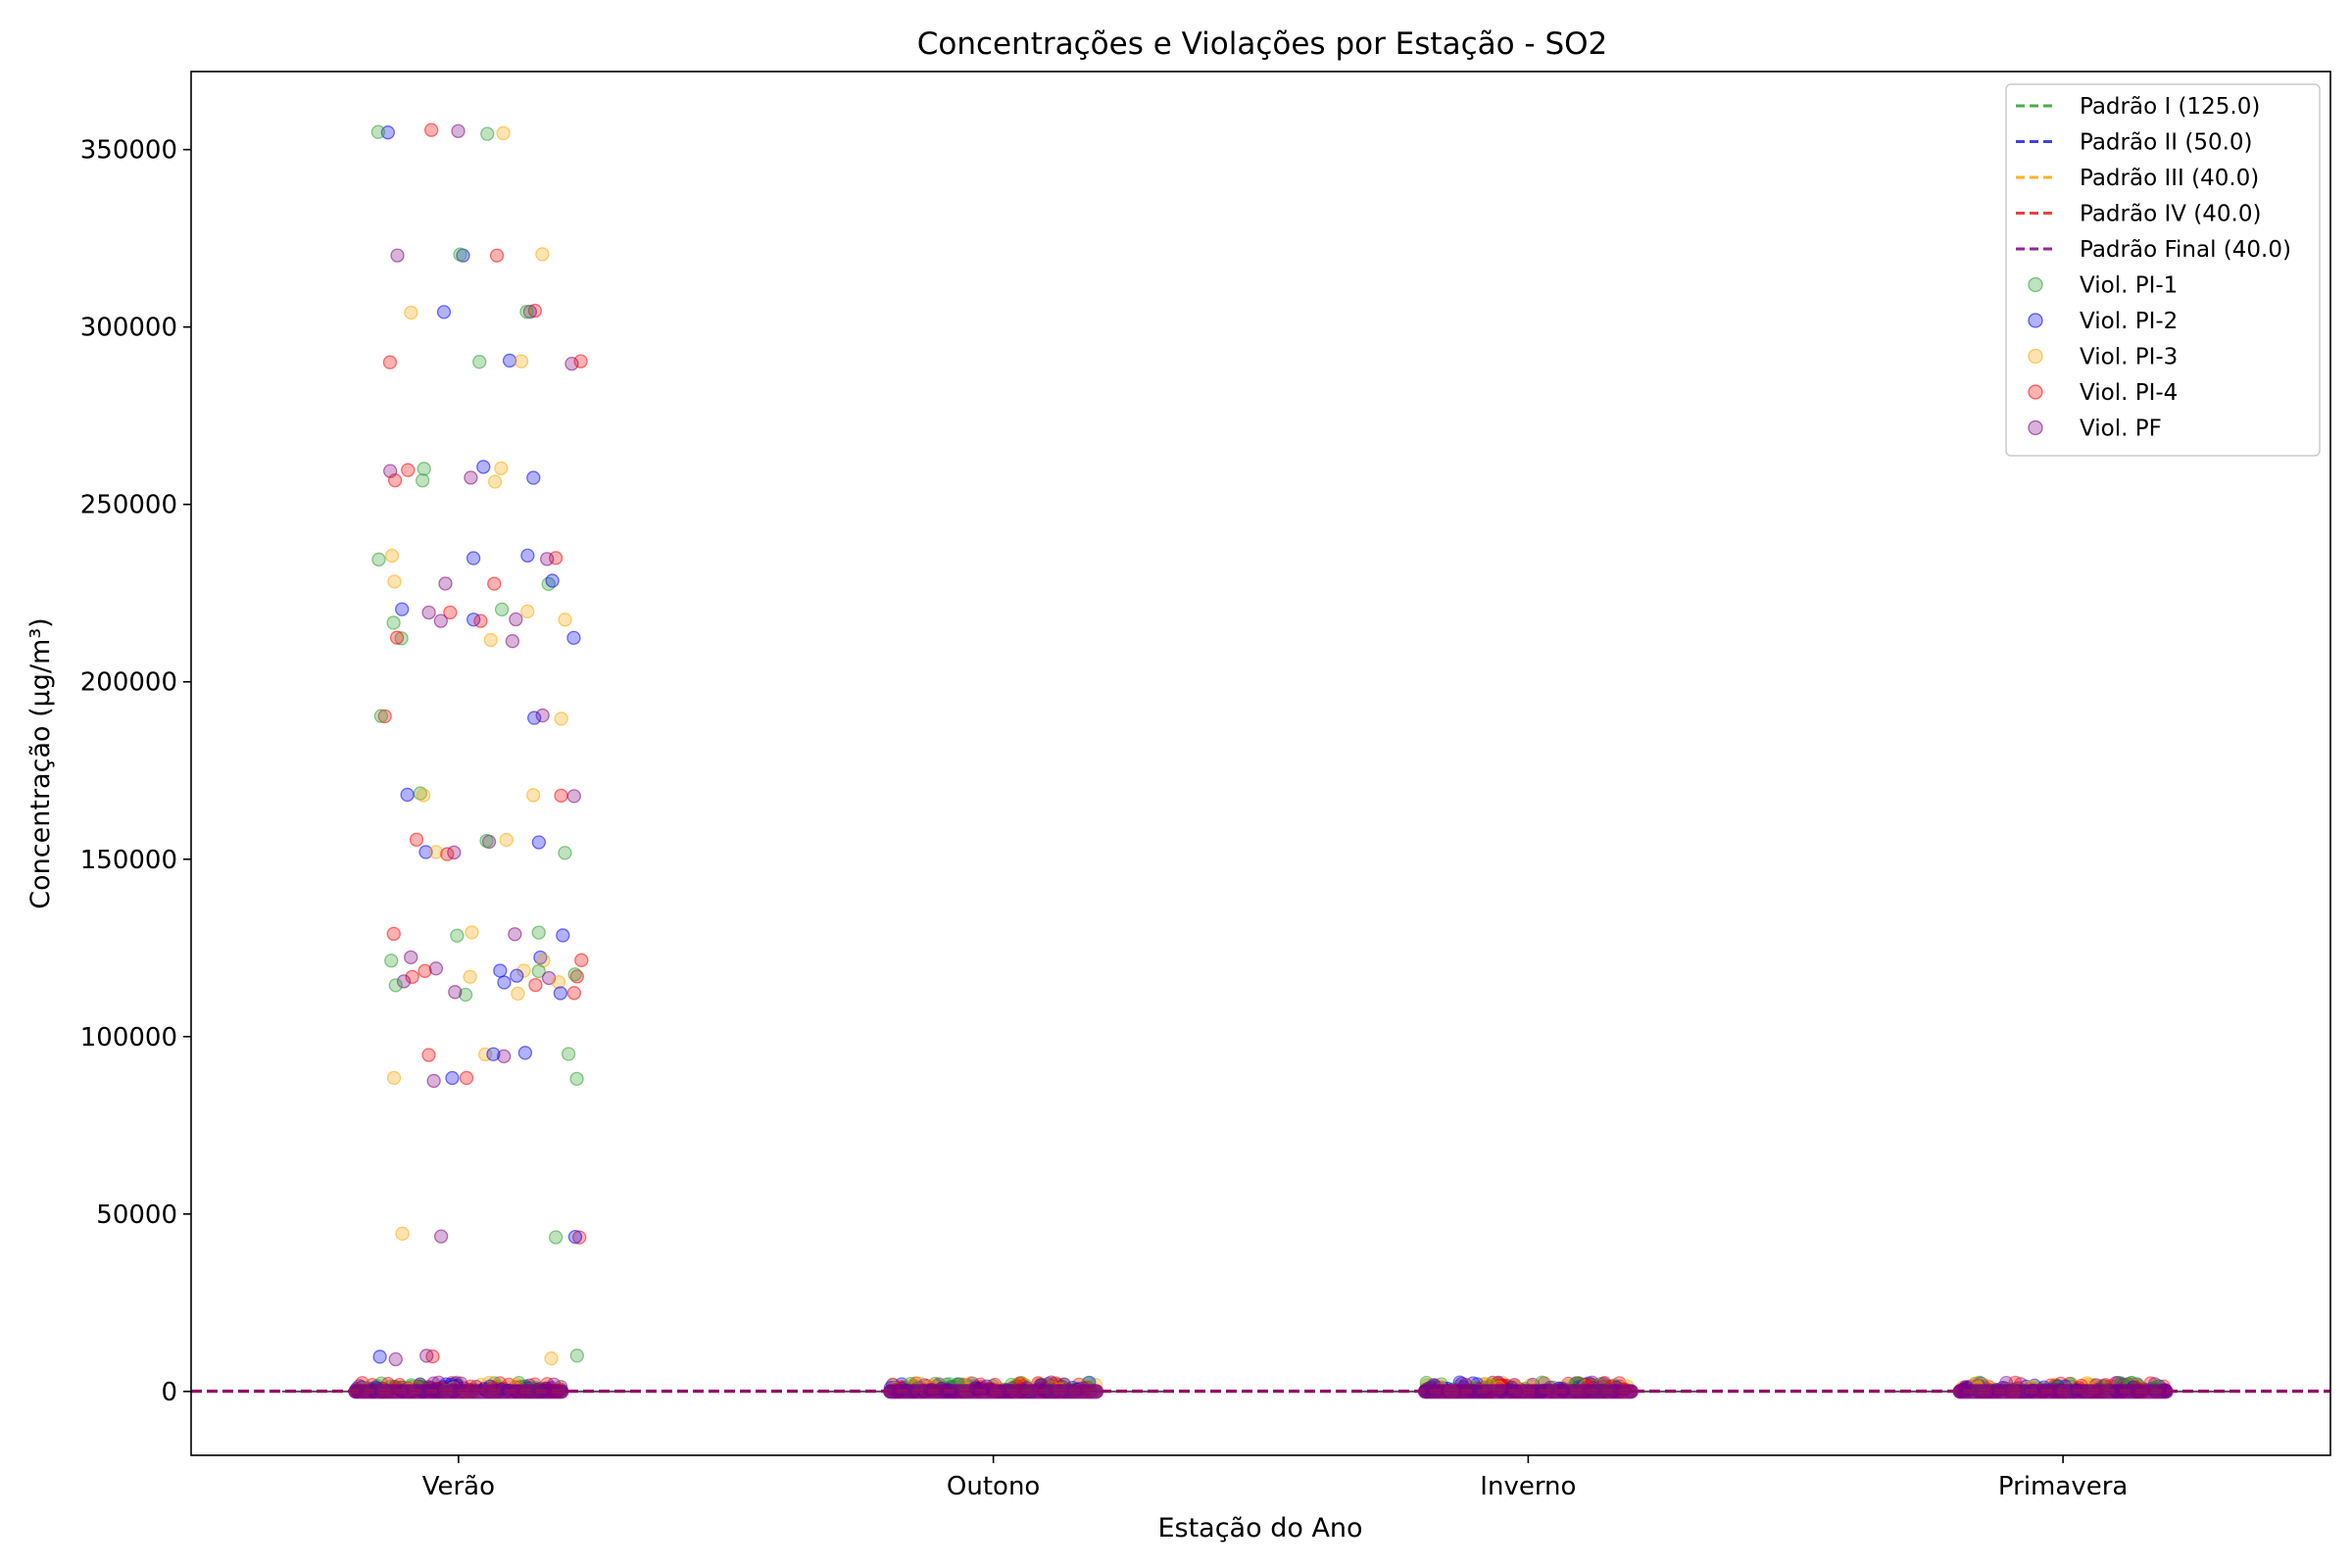 The width and height of the screenshot is (2352, 1568). I want to click on y-tick-label: 100000, so click(128, 1038).